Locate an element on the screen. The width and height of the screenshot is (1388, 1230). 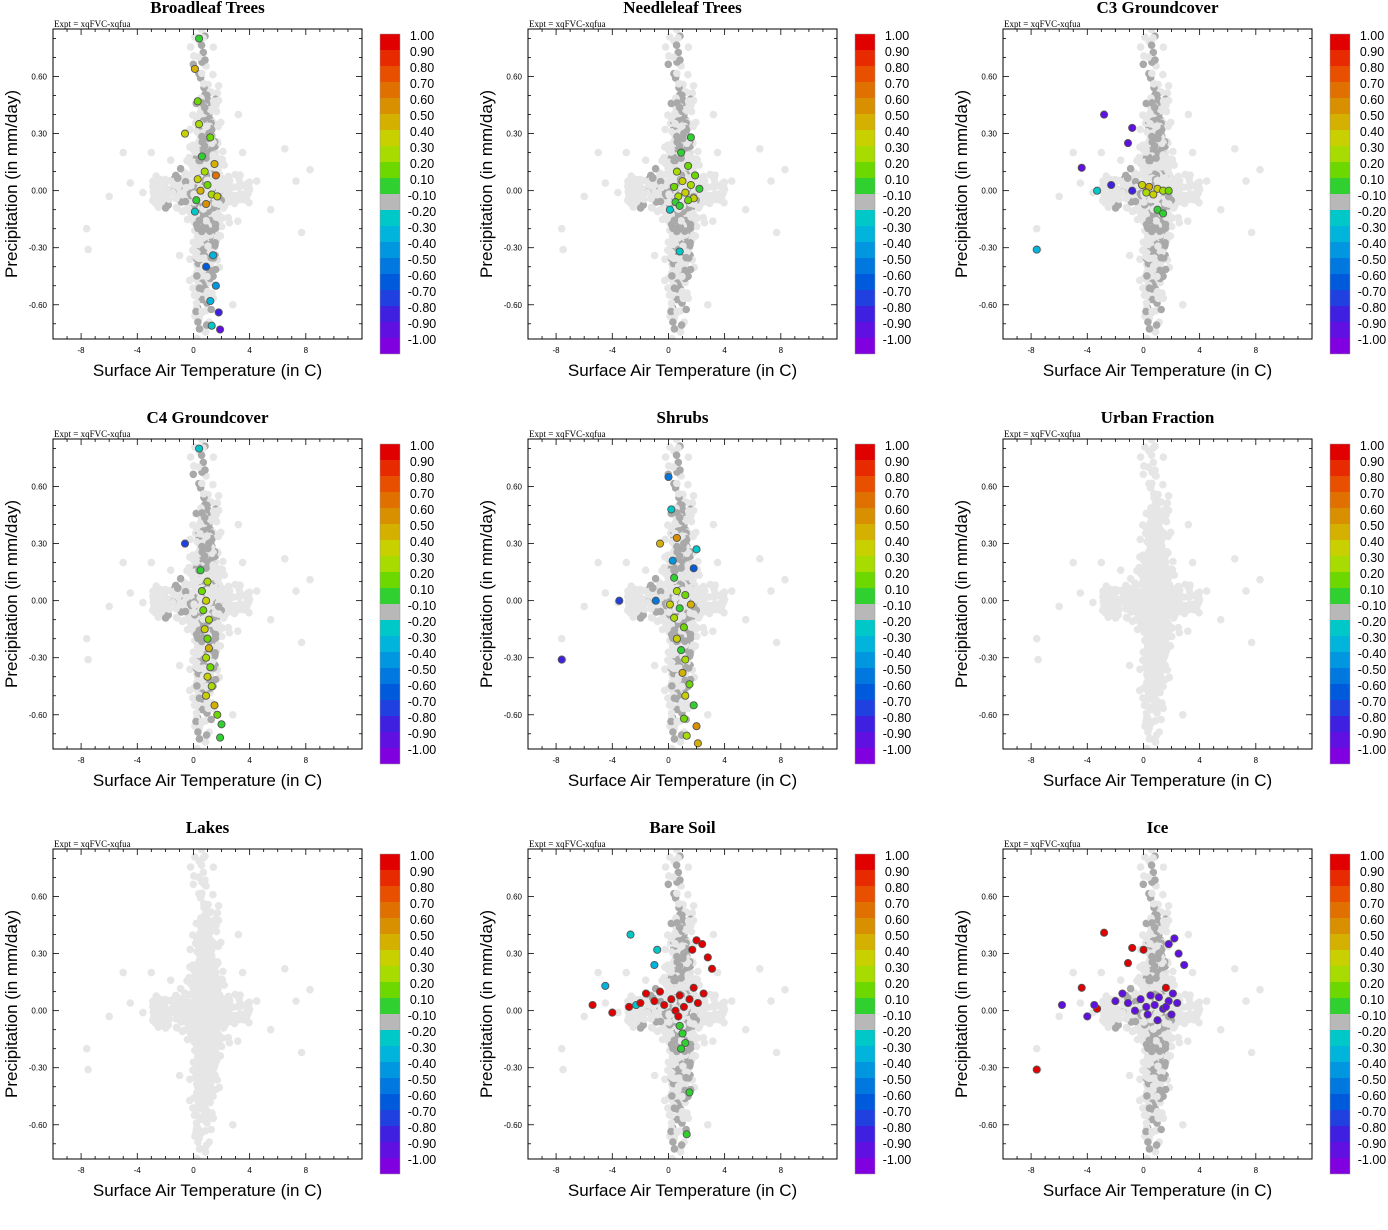
colorbar-label: -0.30 is located at coordinates (897, 228).